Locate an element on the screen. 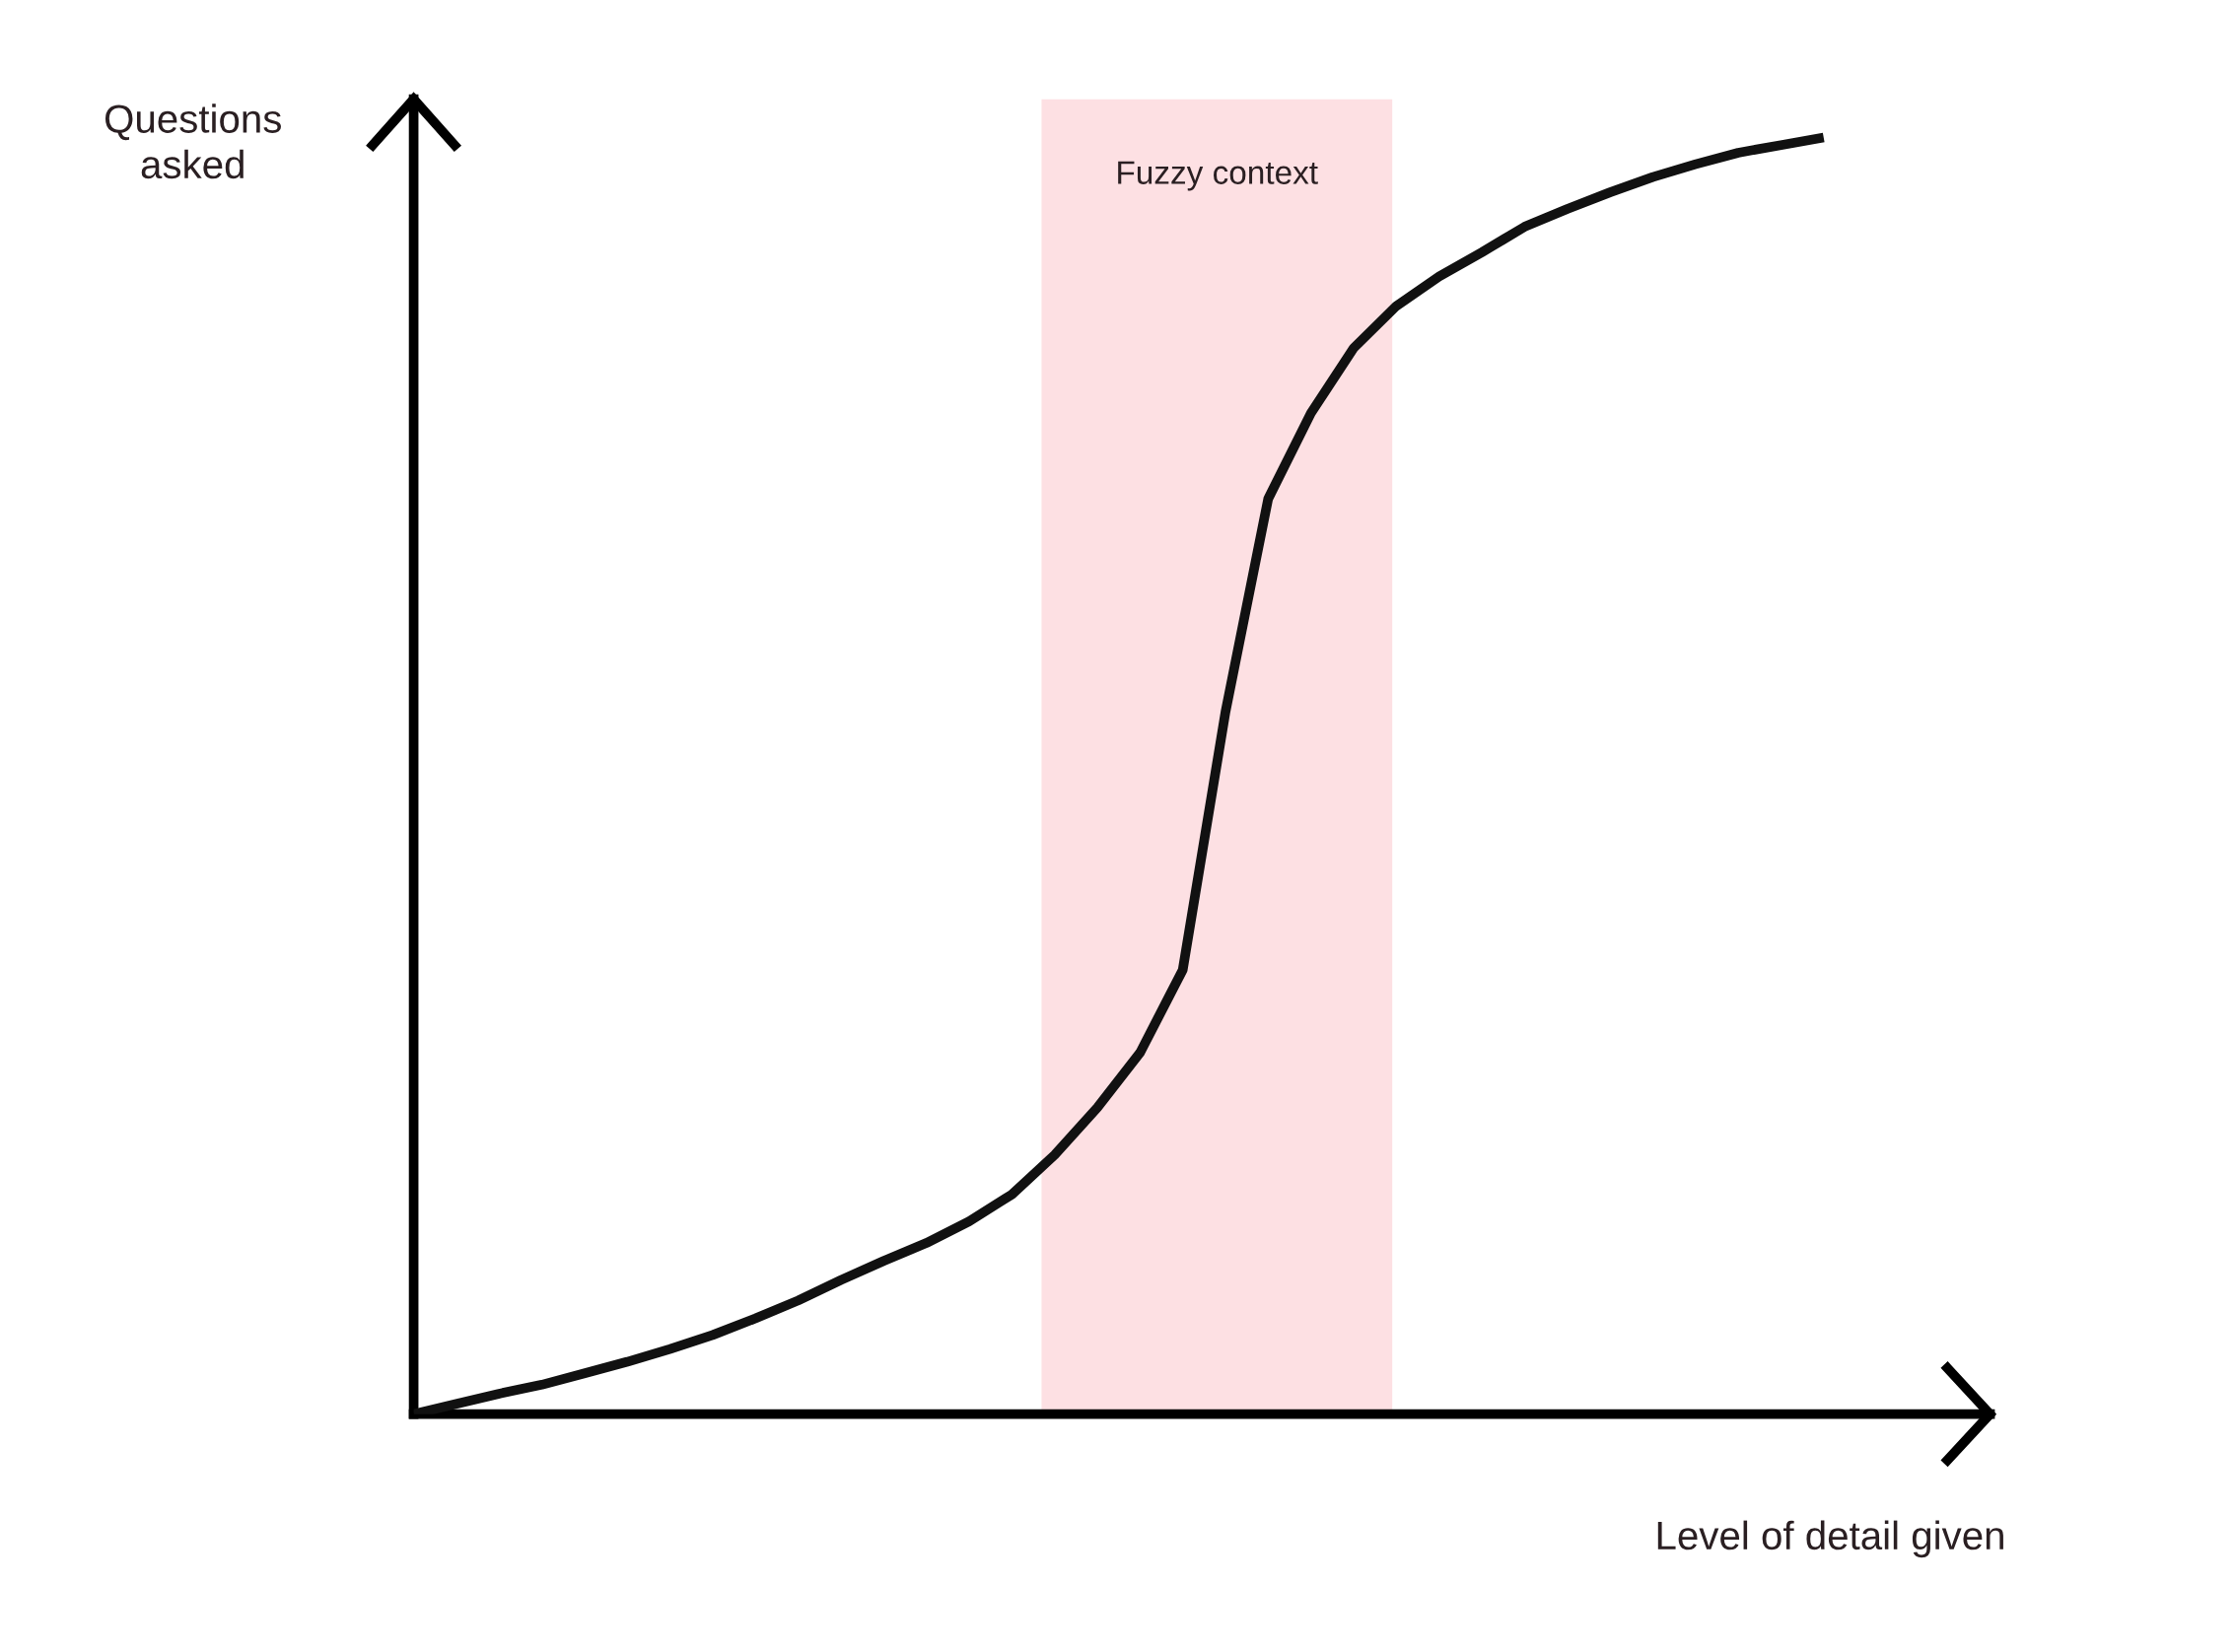  x-axis-title: Level of detail given is located at coordinates (1830, 1539).